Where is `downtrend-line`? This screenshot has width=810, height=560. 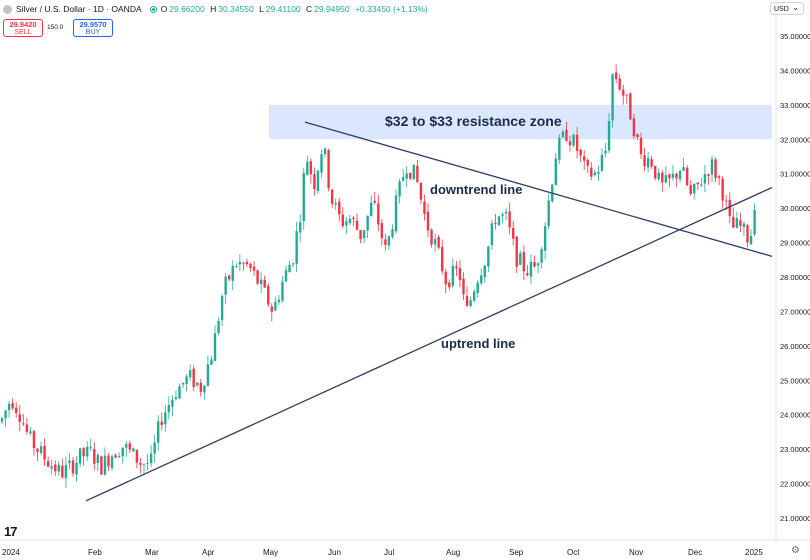 downtrend-line is located at coordinates (538, 189).